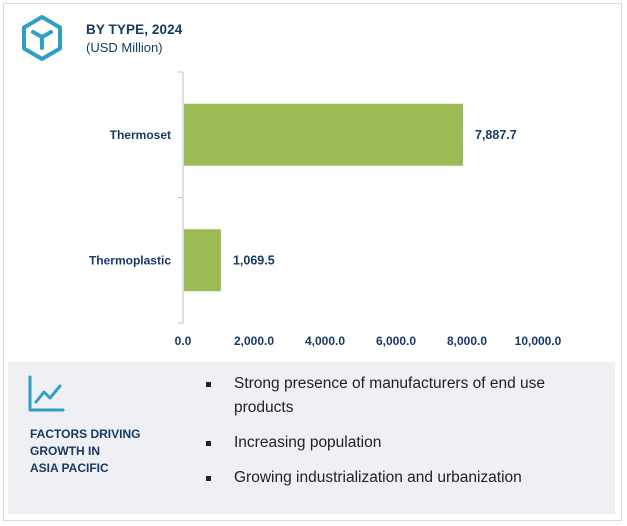 This screenshot has width=627, height=526. Describe the element at coordinates (42, 38) in the screenshot. I see `hexagon-cube-icon` at that location.